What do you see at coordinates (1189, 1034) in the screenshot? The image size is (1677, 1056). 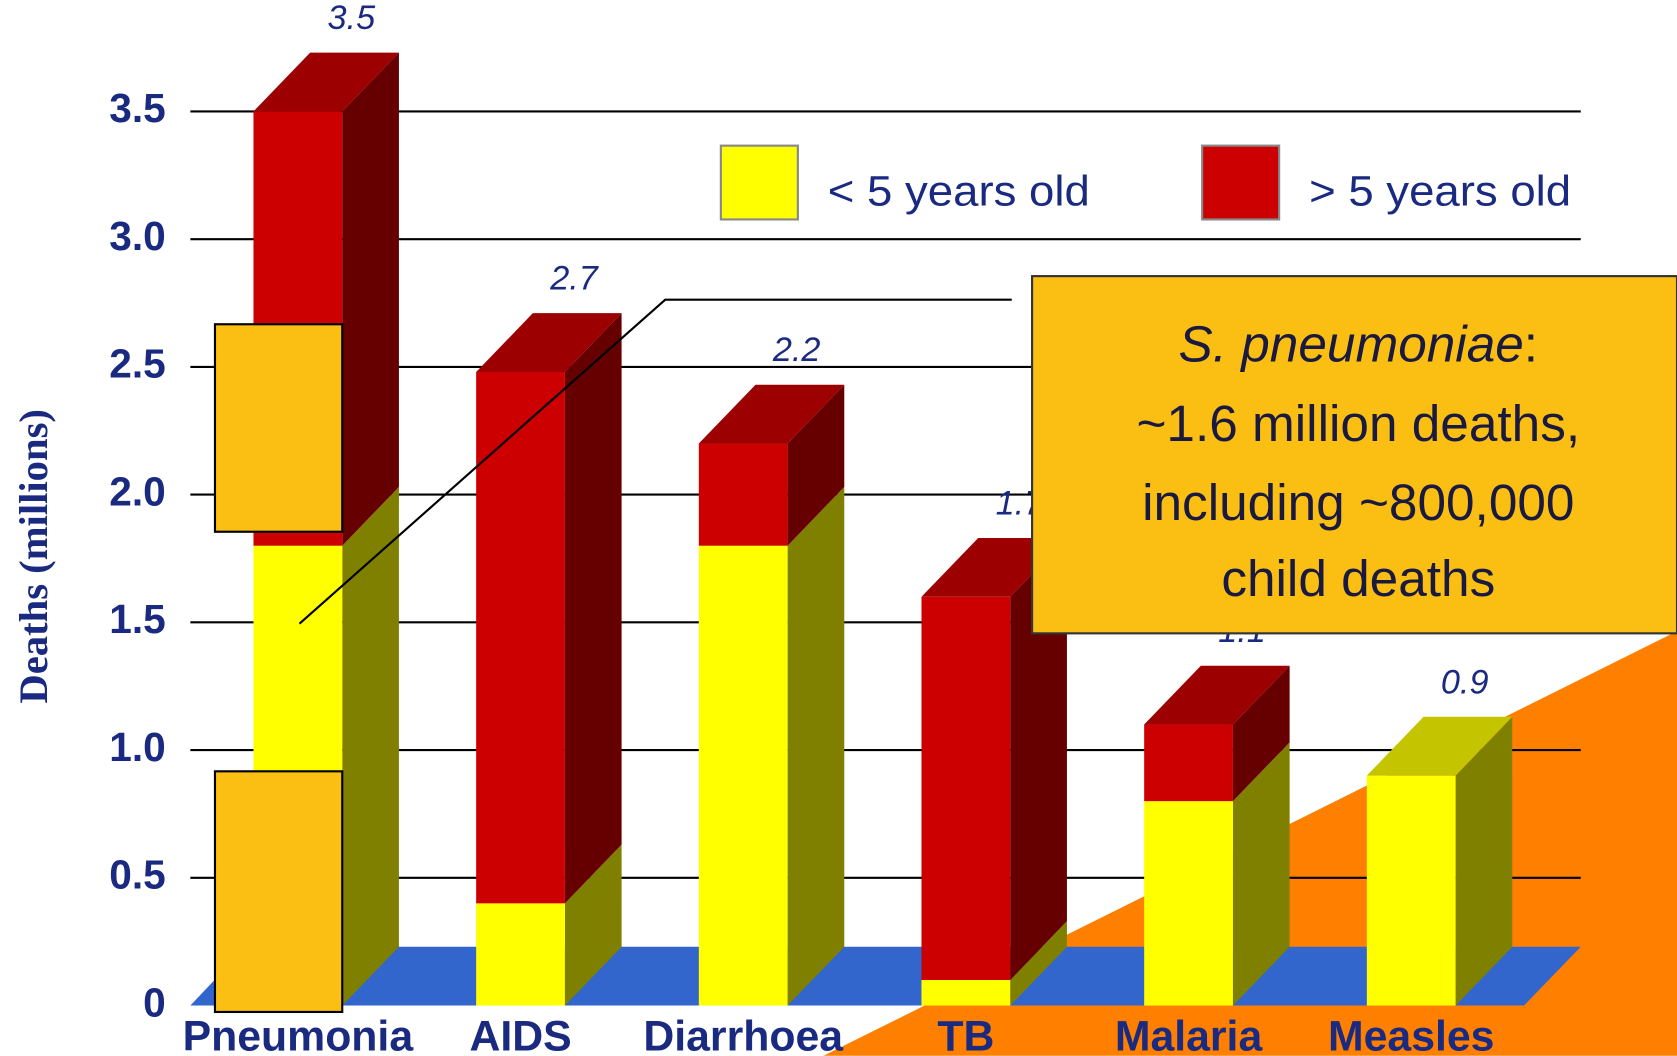 I see `x-tick-label: Malaria` at bounding box center [1189, 1034].